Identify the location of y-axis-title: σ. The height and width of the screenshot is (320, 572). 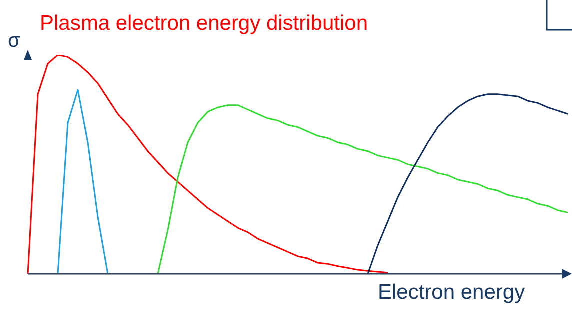
(14, 41).